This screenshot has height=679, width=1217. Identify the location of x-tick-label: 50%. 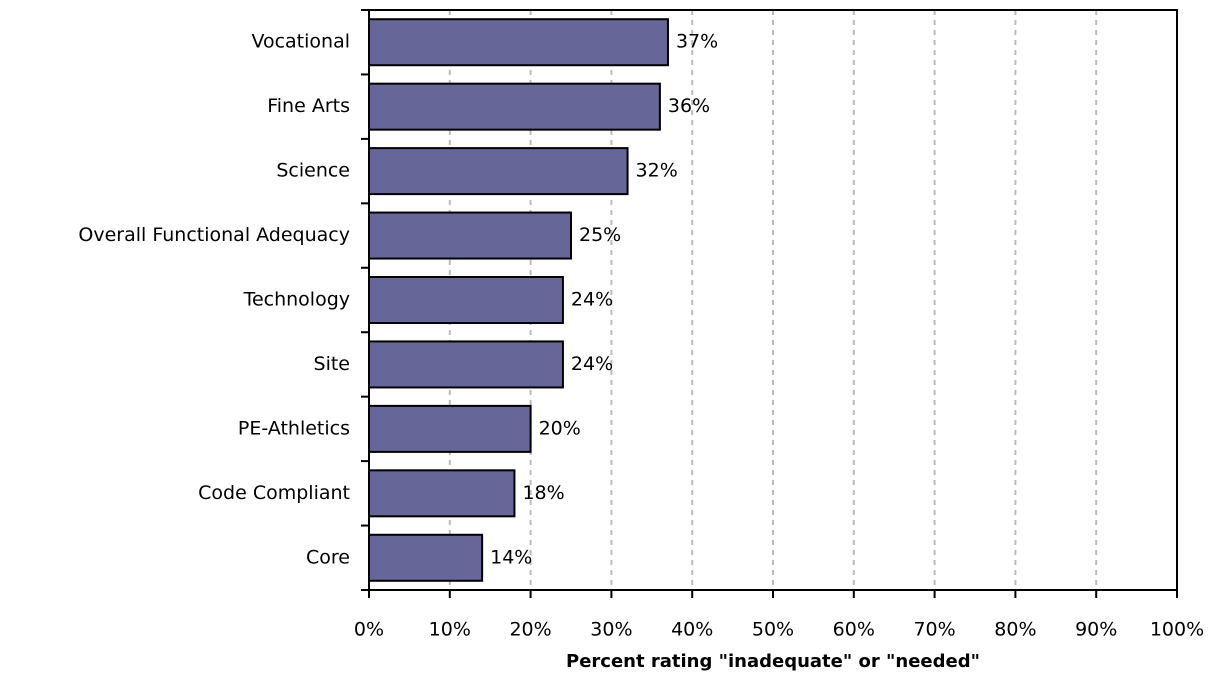
(773, 630).